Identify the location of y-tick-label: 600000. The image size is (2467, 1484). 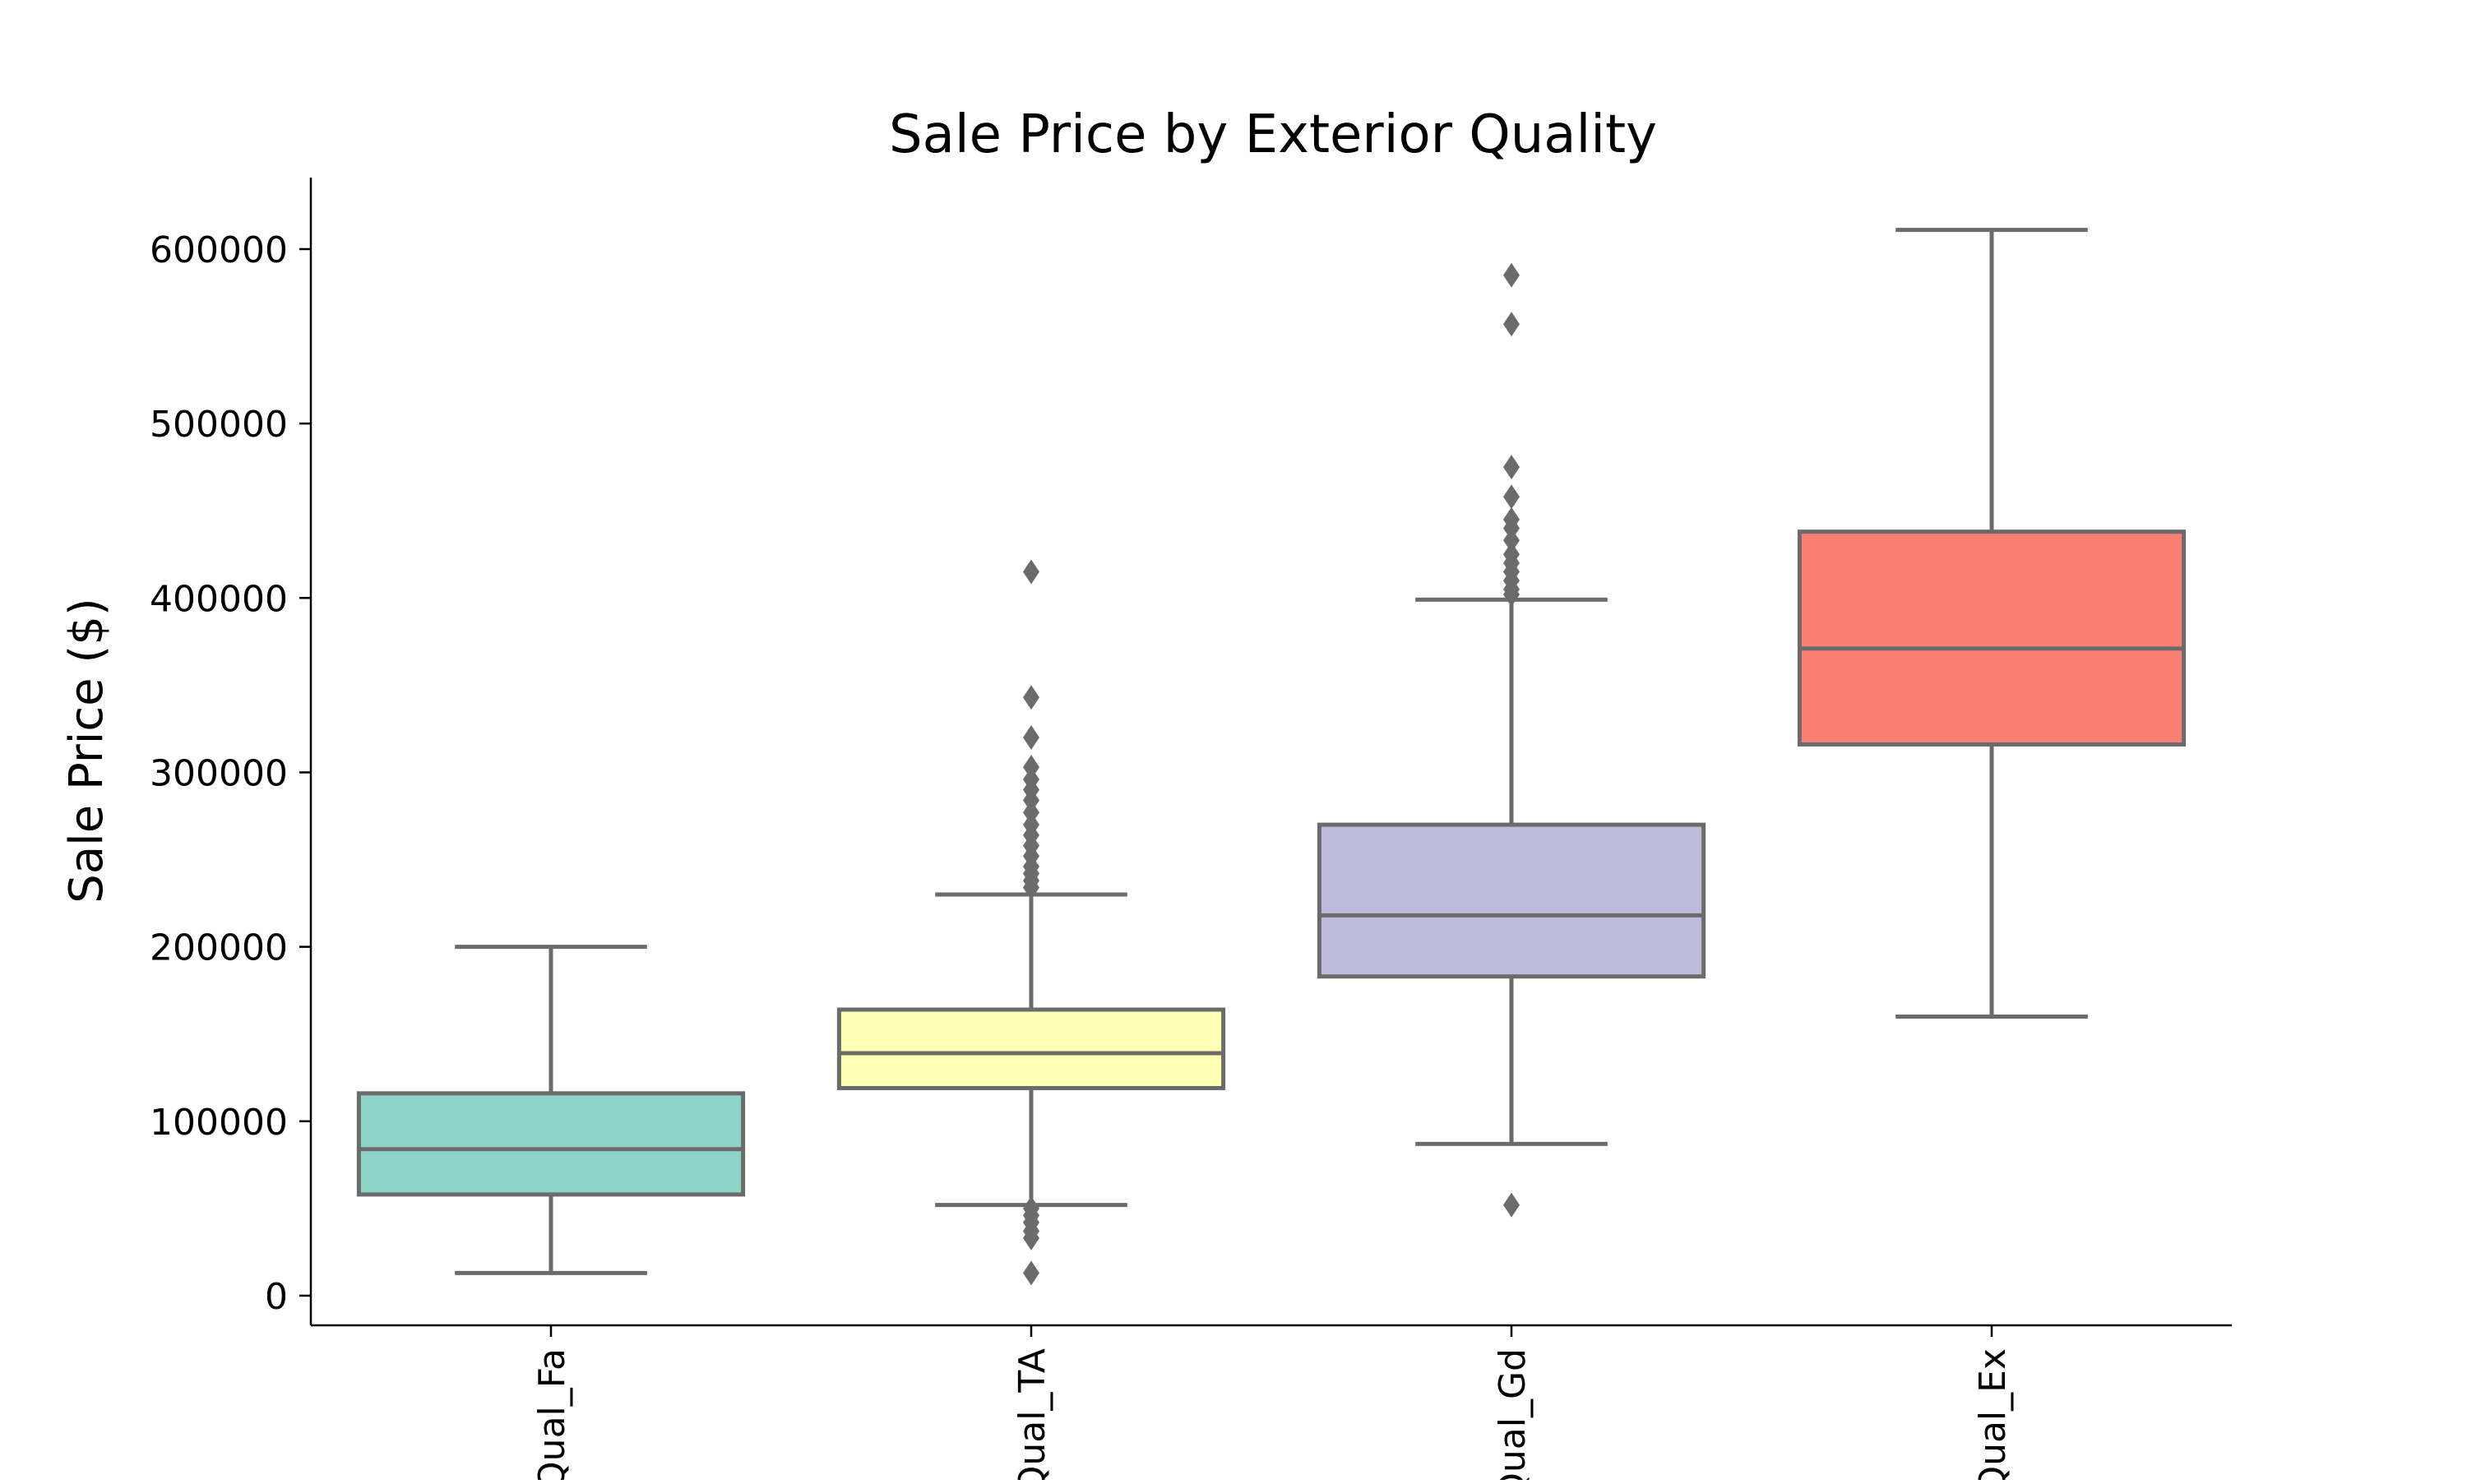
(219, 250).